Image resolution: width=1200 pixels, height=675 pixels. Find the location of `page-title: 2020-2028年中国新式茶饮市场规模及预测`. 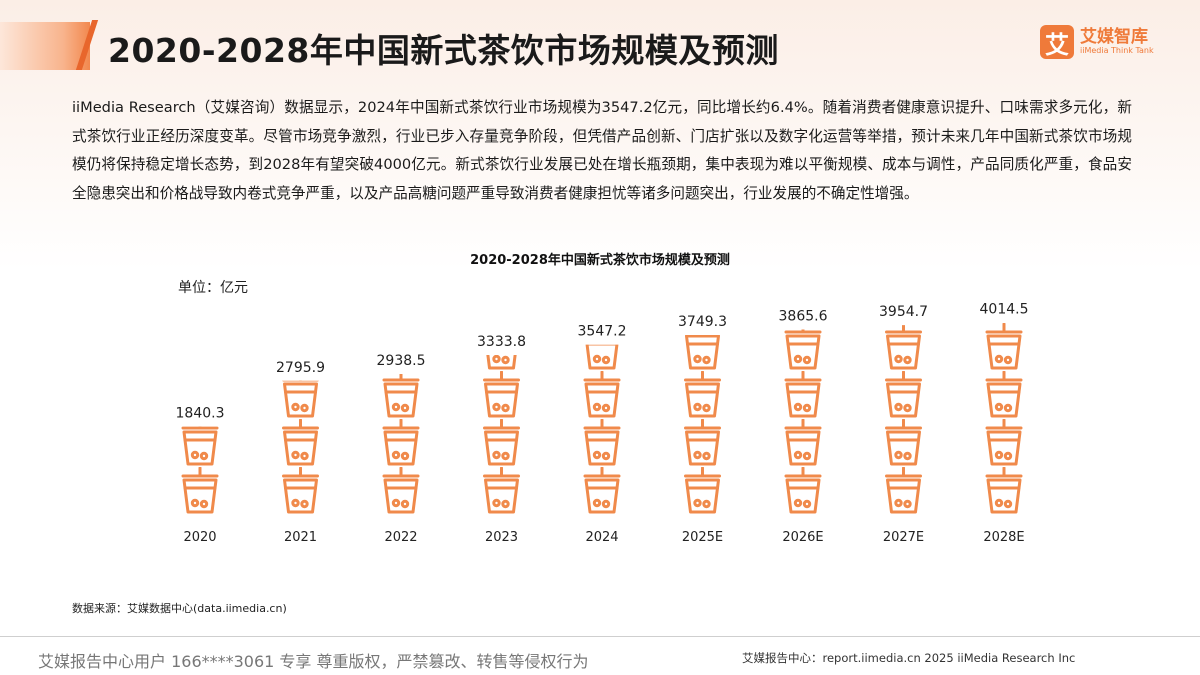

page-title: 2020-2028年中国新式茶饮市场规模及预测 is located at coordinates (443, 50).